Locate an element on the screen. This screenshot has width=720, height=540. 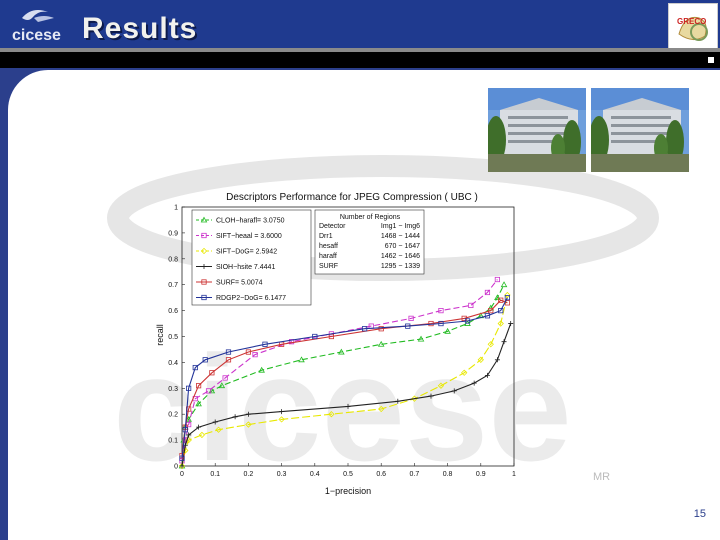
y-tick-label: 0.8 is located at coordinates (173, 259).